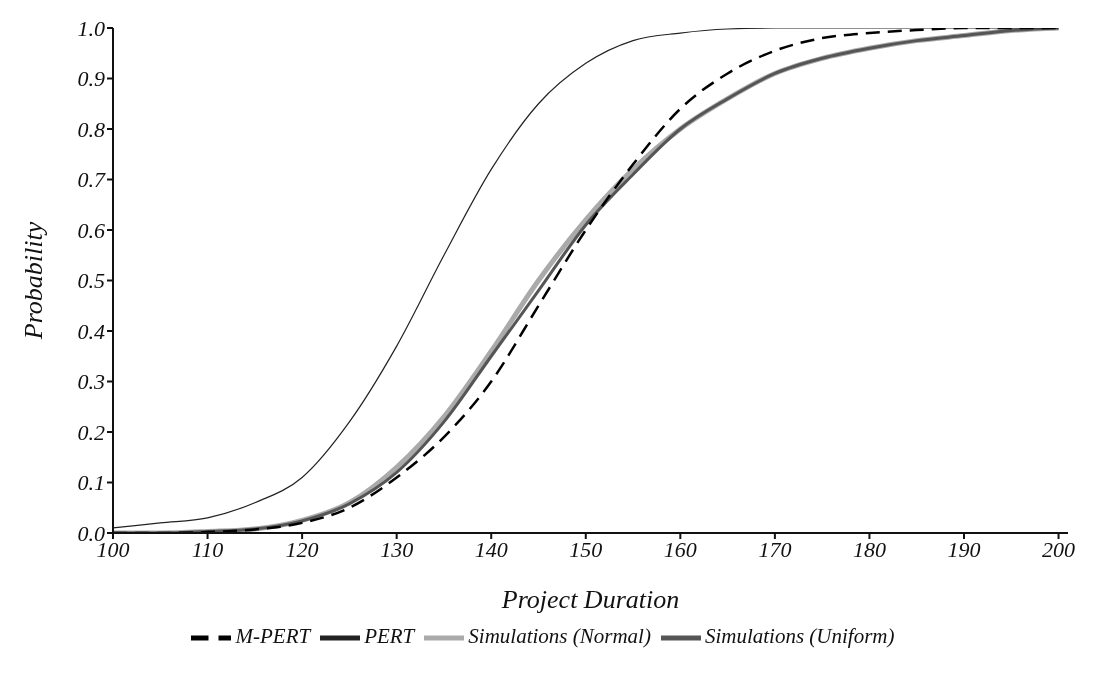 This screenshot has width=1113, height=682. Describe the element at coordinates (207, 549) in the screenshot. I see `x-tick-label: 110` at that location.